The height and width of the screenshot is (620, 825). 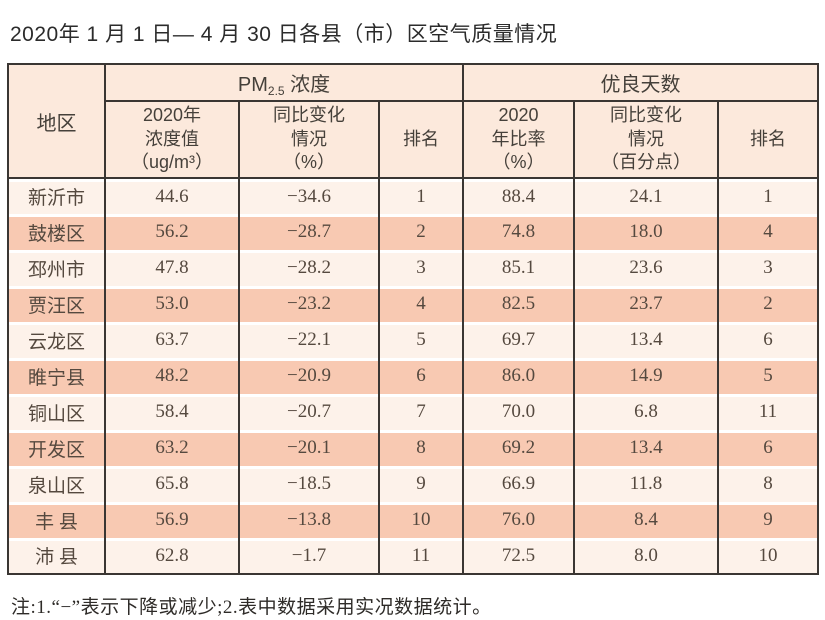 What do you see at coordinates (56, 448) in the screenshot?
I see `region-cell: 开发区` at bounding box center [56, 448].